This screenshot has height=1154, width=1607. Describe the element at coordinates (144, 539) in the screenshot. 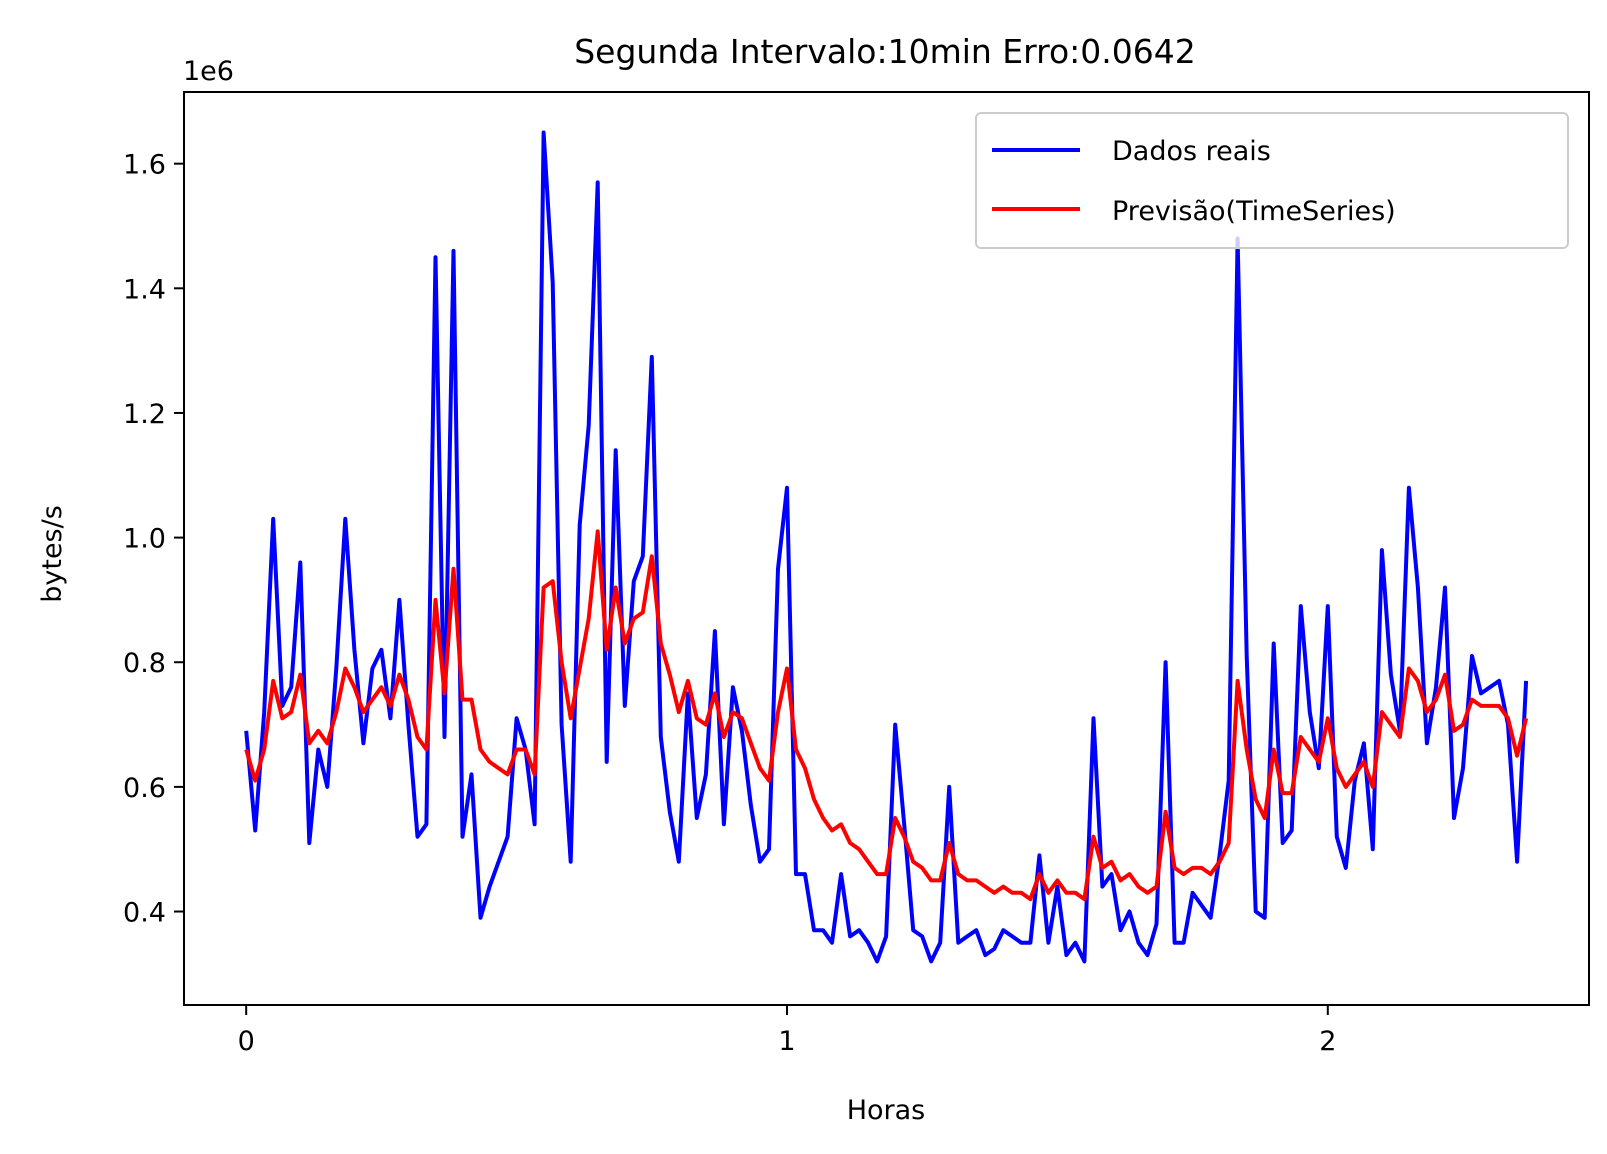

I see `y-tick-label: 1.0` at that location.